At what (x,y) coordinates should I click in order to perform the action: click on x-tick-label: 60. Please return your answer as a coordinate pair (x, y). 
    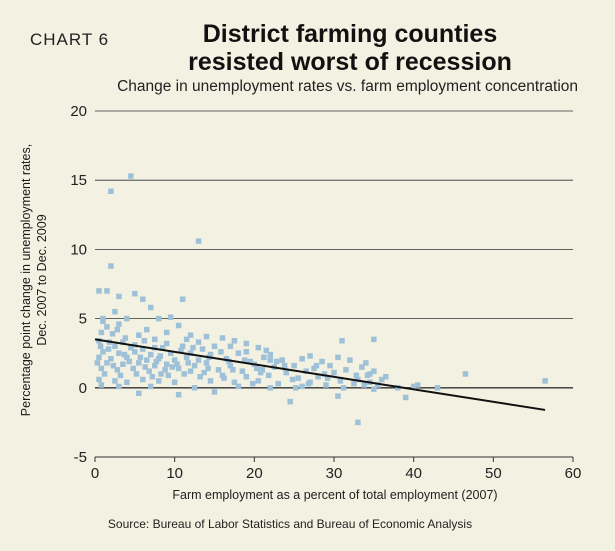
    Looking at the image, I should click on (573, 473).